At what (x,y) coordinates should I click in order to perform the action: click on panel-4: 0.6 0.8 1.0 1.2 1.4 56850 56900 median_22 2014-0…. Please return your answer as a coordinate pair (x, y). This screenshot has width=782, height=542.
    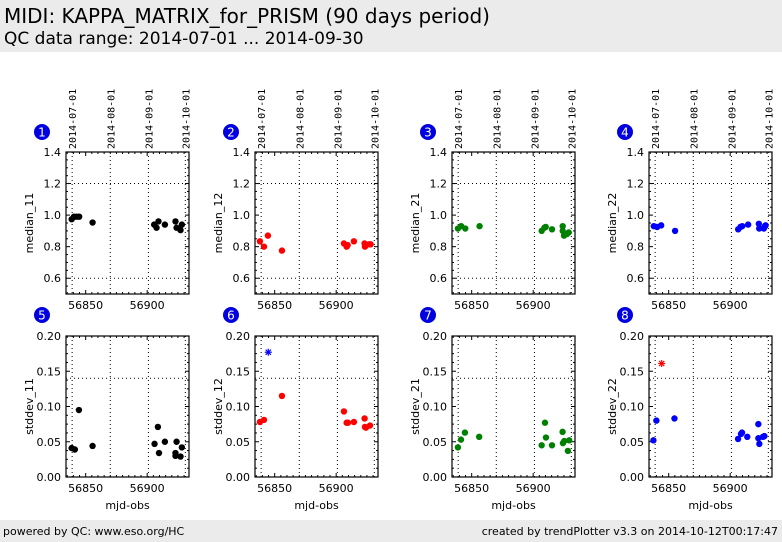
    Looking at the image, I should click on (690, 200).